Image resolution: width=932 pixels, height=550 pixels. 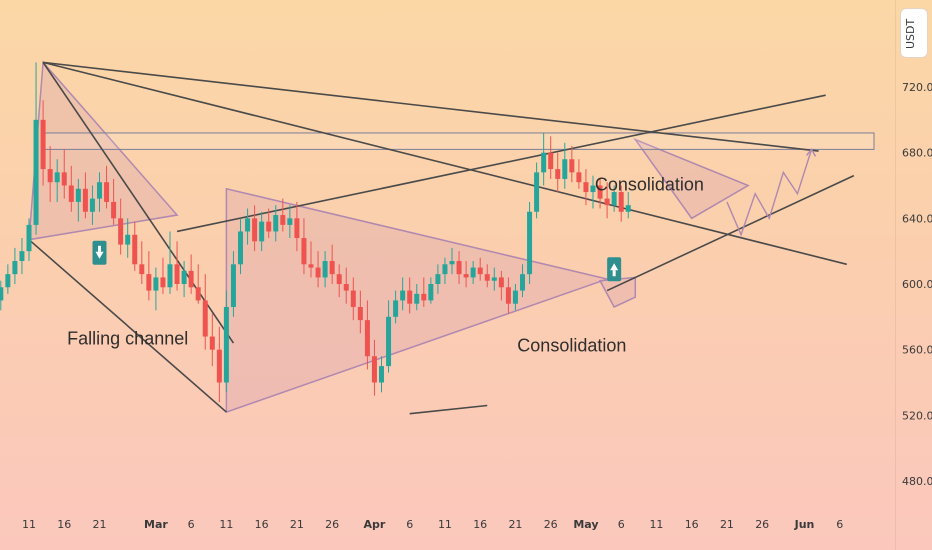 What do you see at coordinates (614, 267) in the screenshot?
I see `arrow-up-icon` at bounding box center [614, 267].